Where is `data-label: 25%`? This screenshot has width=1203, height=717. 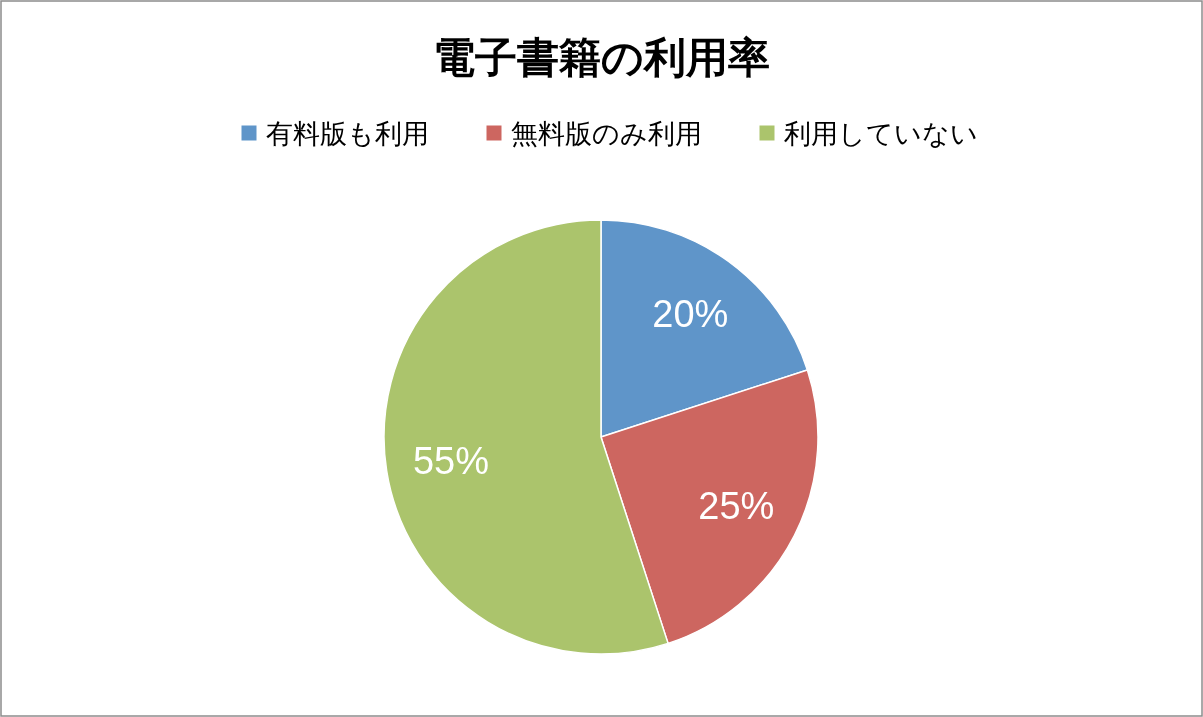
data-label: 25% is located at coordinates (736, 505).